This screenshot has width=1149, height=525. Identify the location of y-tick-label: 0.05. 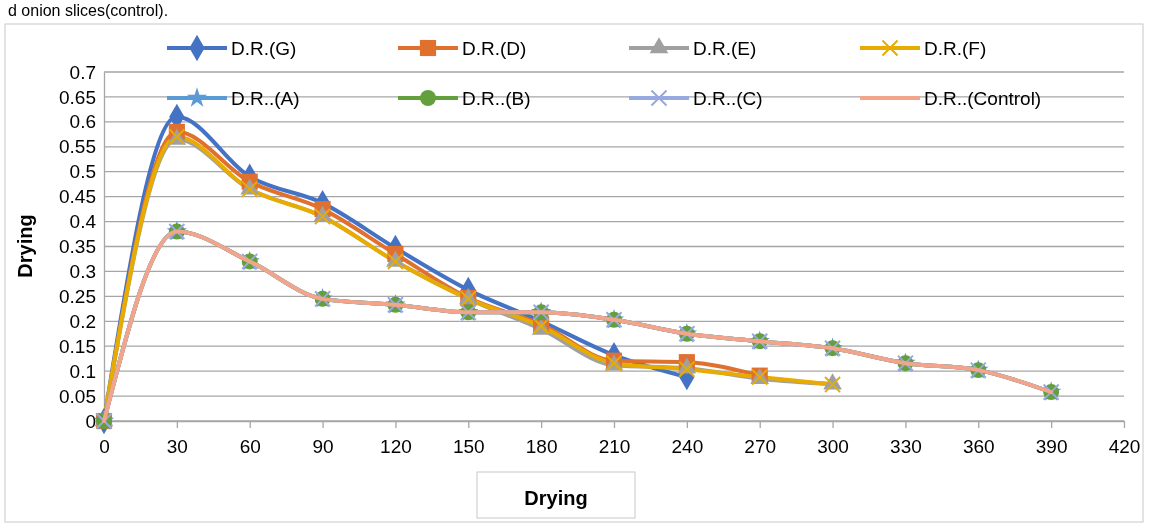
(77, 396).